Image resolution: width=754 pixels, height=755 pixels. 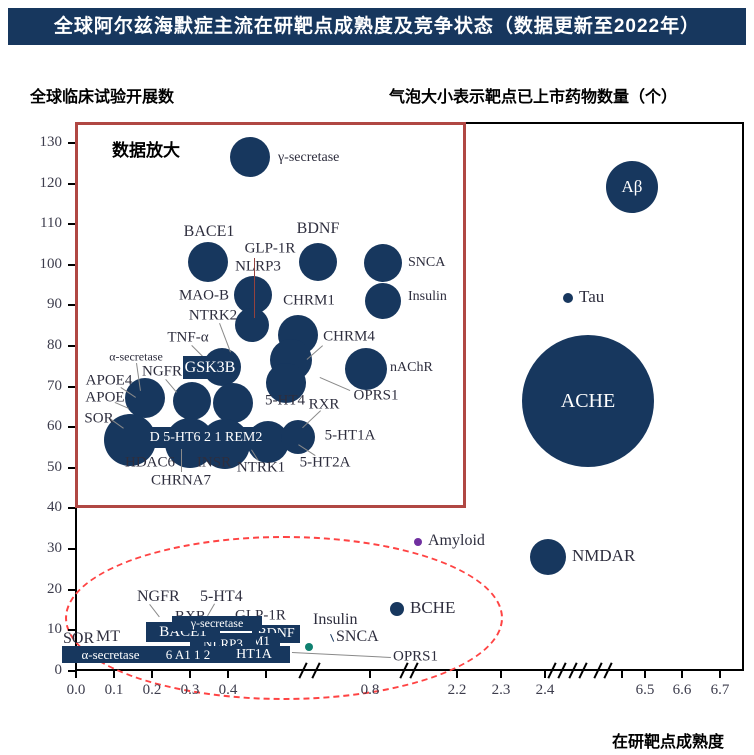 What do you see at coordinates (54, 589) in the screenshot?
I see `y-tick-label: 20` at bounding box center [54, 589].